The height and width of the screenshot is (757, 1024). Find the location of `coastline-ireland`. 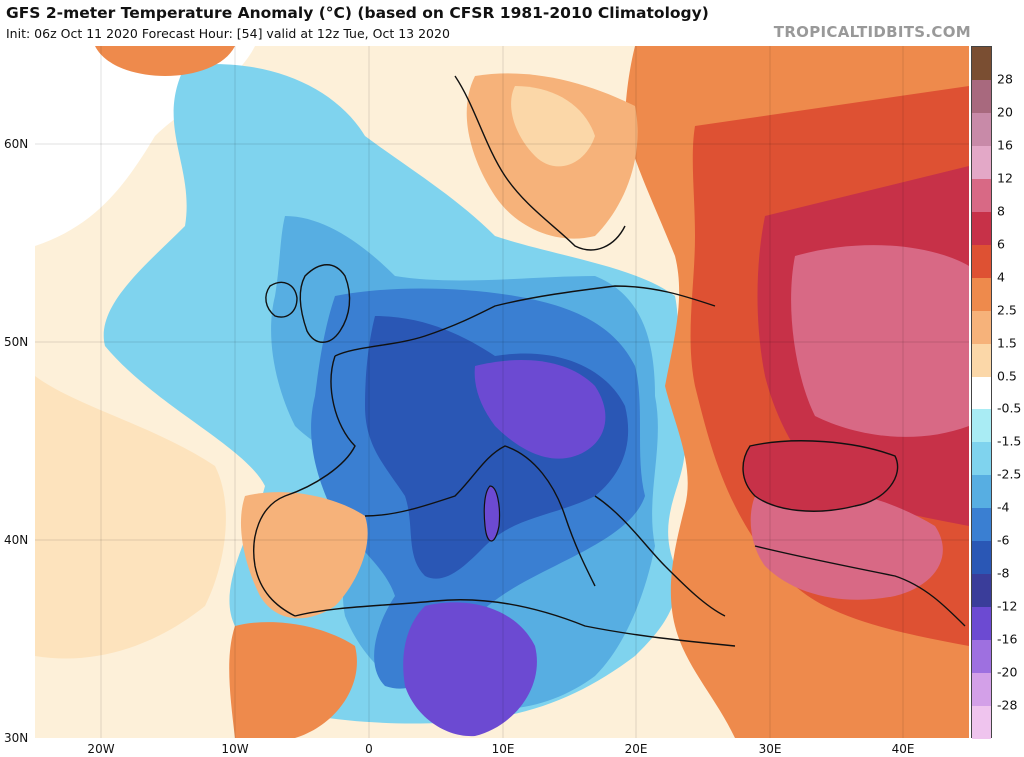

coastline-ireland is located at coordinates (281, 299).